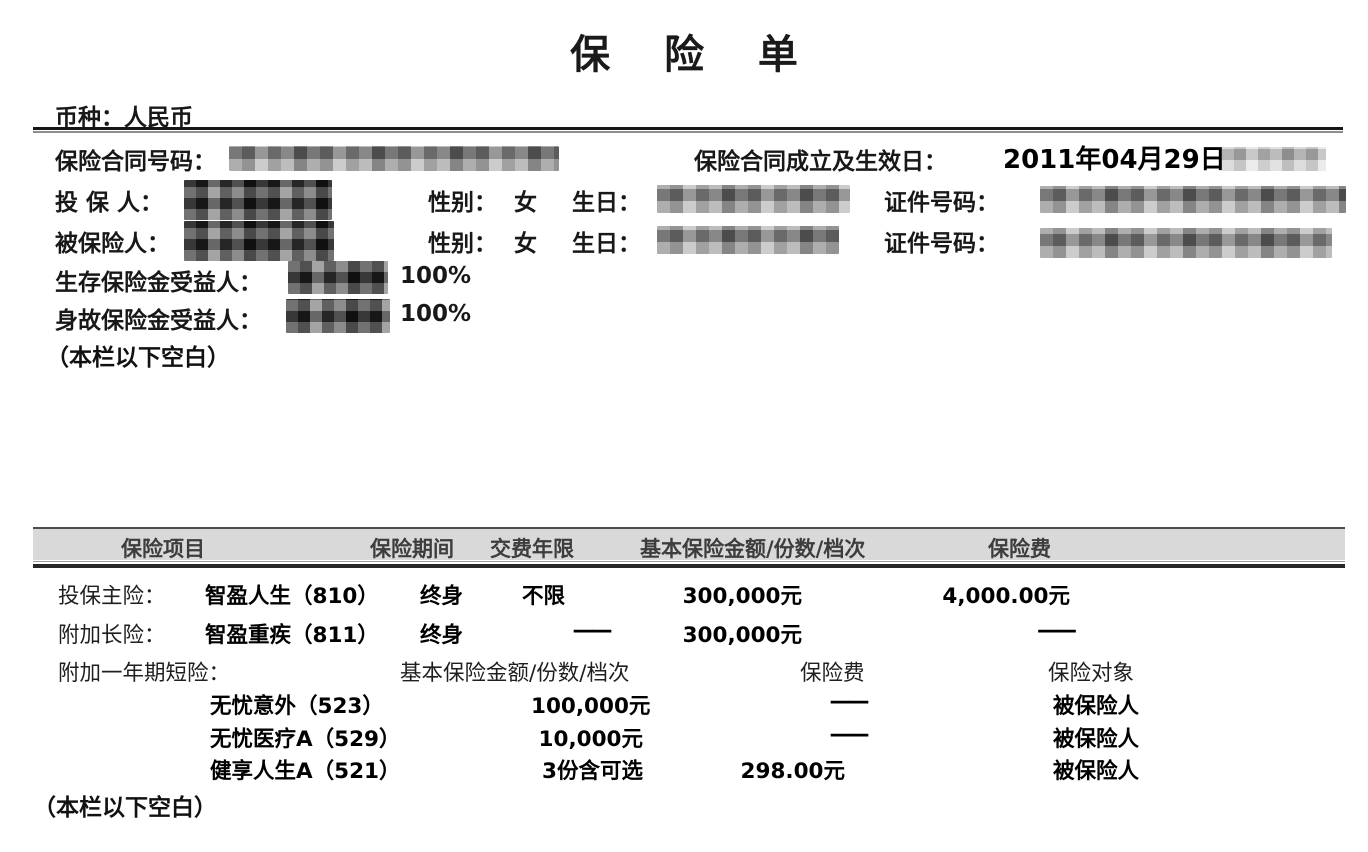 This screenshot has width=1368, height=852. Describe the element at coordinates (1019, 549) in the screenshot. I see `column-header-premium: 保险费` at that location.